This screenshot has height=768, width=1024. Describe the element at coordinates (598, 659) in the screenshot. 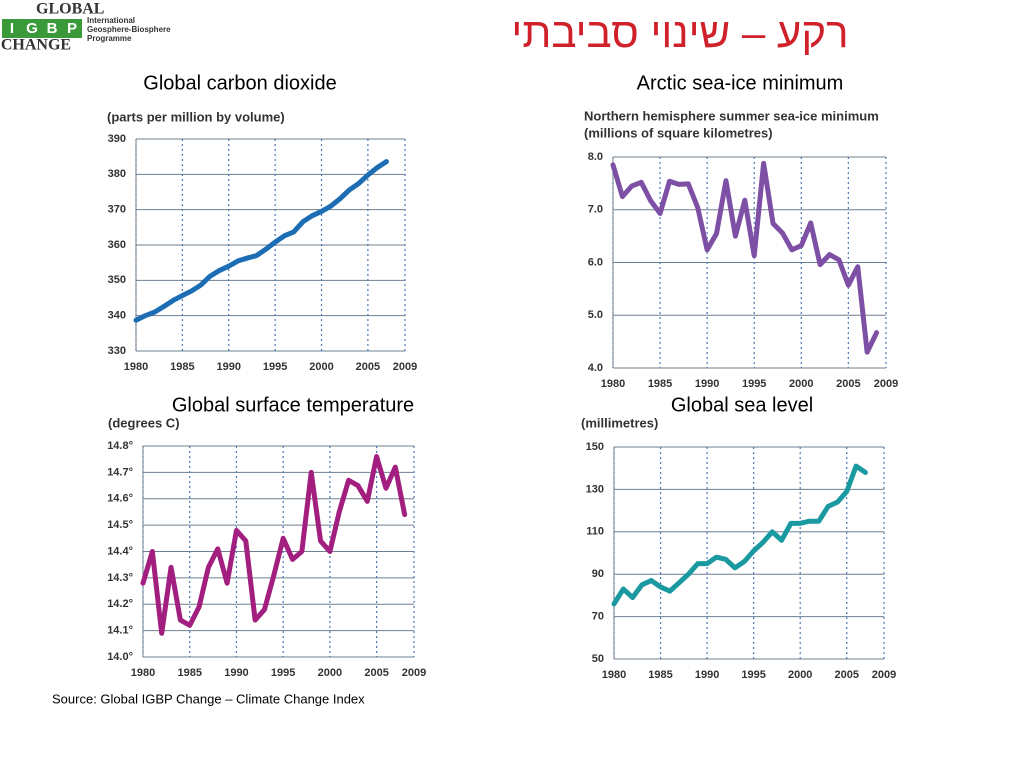

I see `y-tick-label: 50` at that location.